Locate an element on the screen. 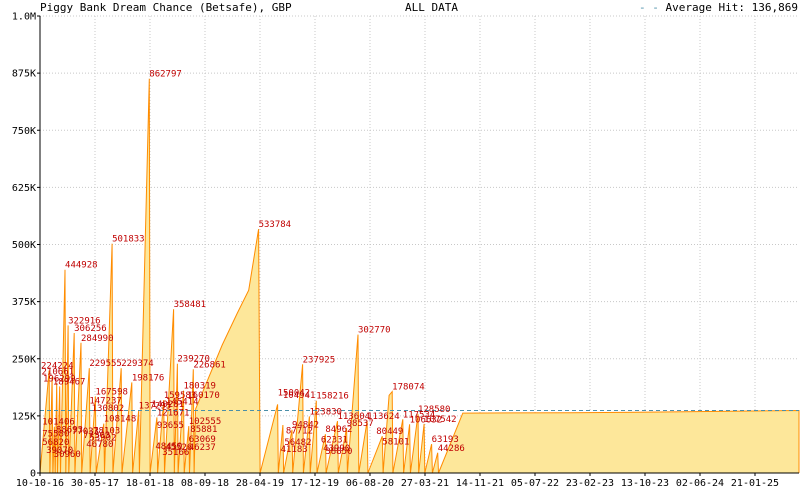 This screenshot has height=490, width=800. data-label: 150042 is located at coordinates (294, 394).